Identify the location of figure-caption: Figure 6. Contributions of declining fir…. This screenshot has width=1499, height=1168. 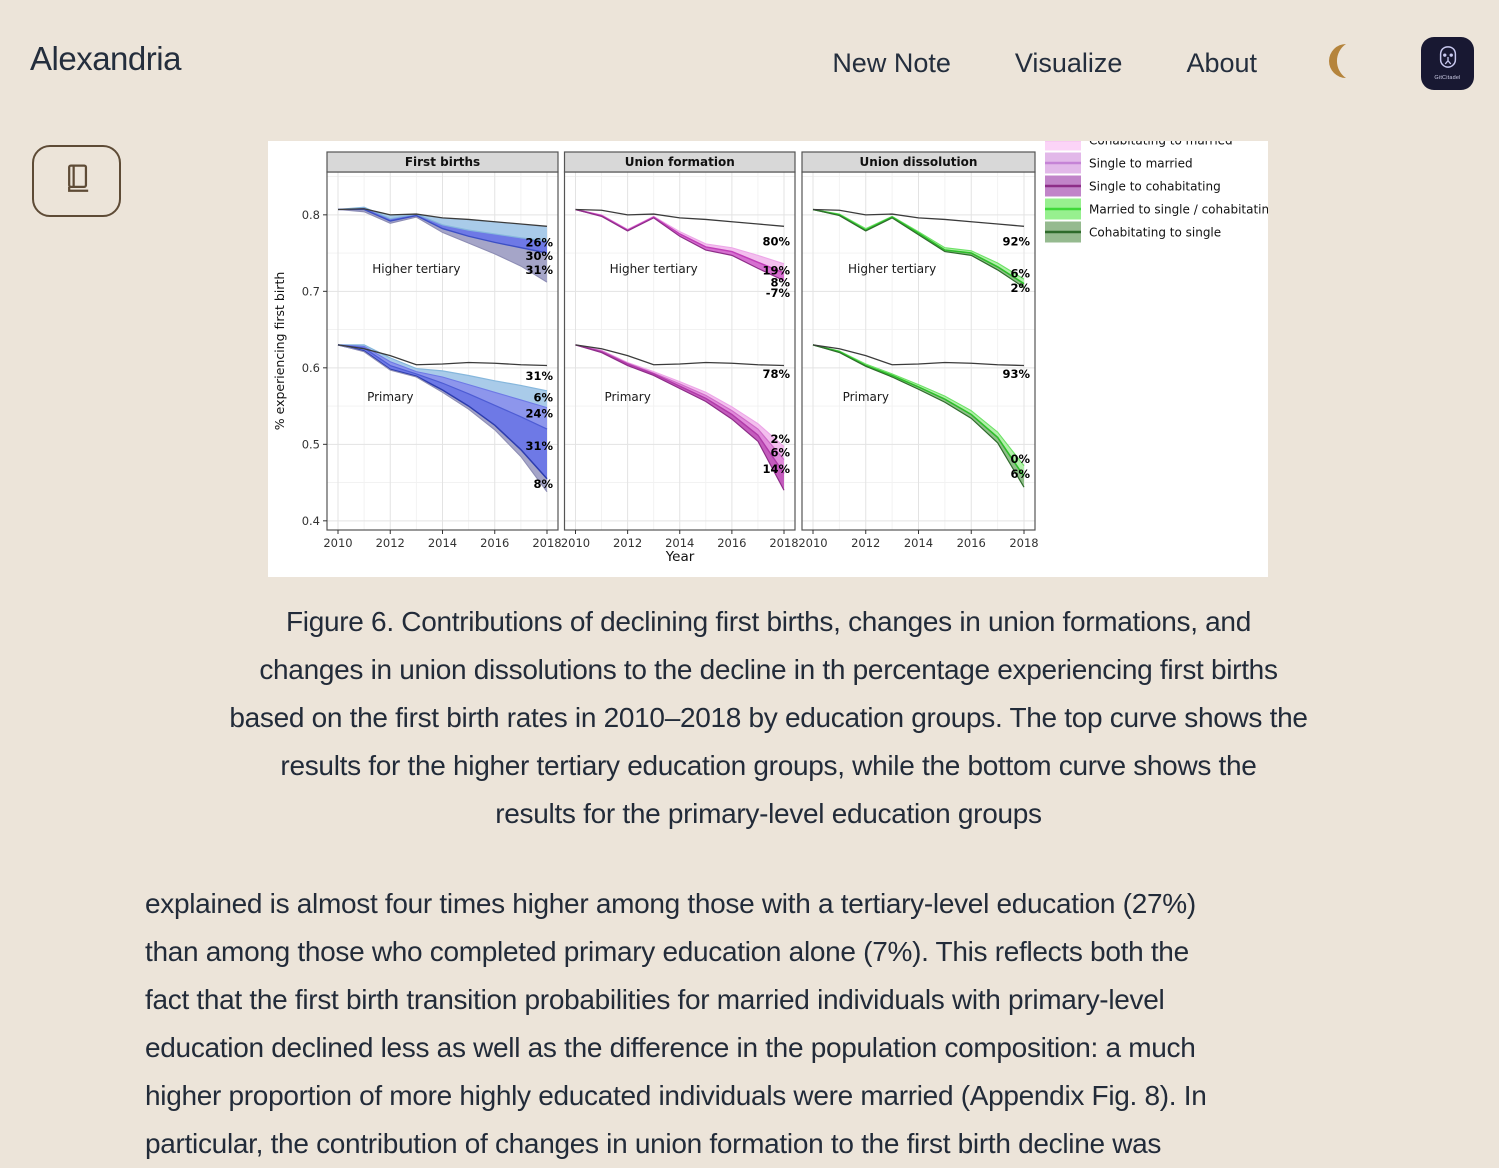
(768, 717).